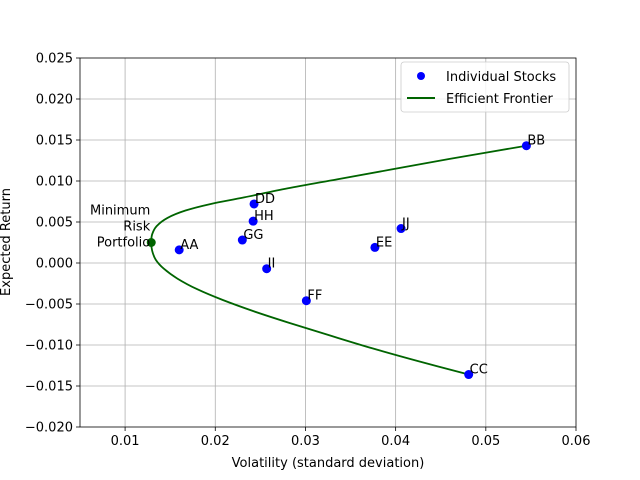  What do you see at coordinates (265, 199) in the screenshot?
I see `stock-point-label: DD` at bounding box center [265, 199].